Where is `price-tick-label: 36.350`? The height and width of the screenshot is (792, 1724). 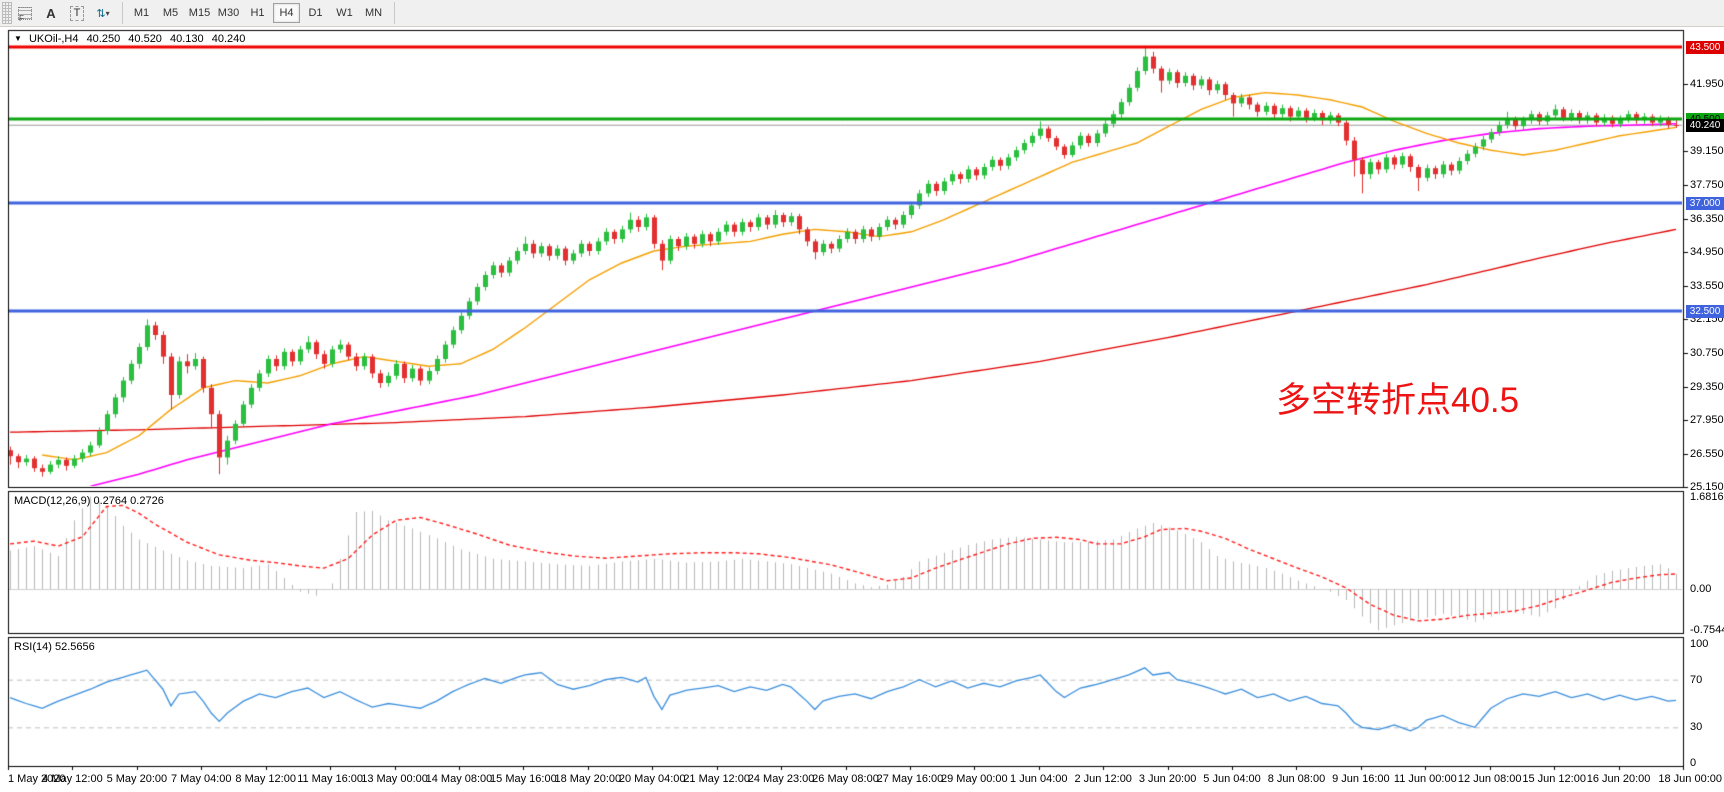
price-tick-label: 36.350 is located at coordinates (1707, 218).